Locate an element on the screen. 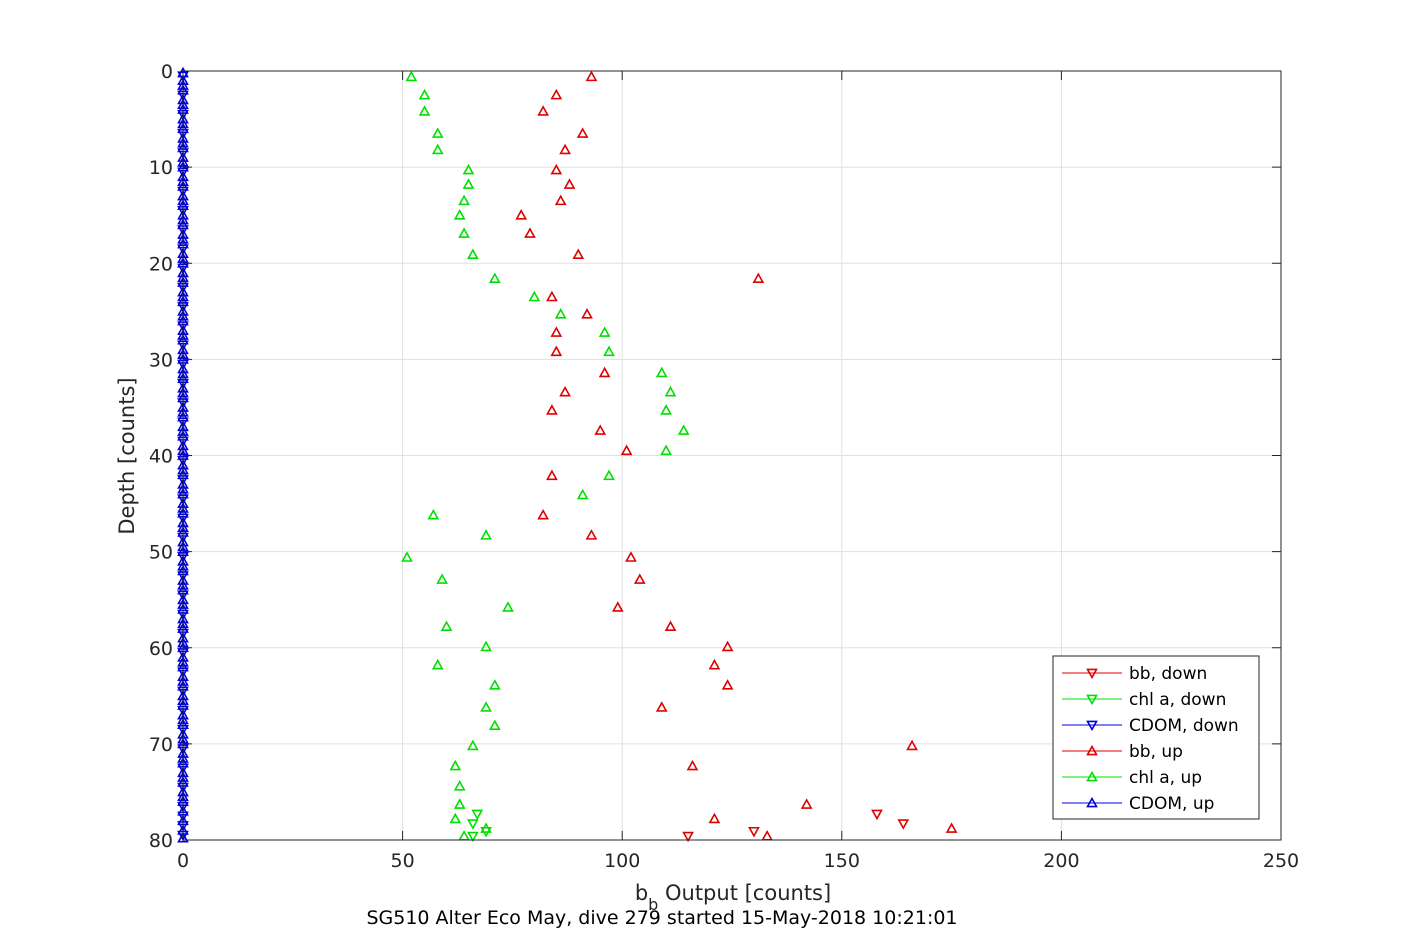 The image size is (1417, 945). y-axis-label: Depth [counts] is located at coordinates (127, 455).